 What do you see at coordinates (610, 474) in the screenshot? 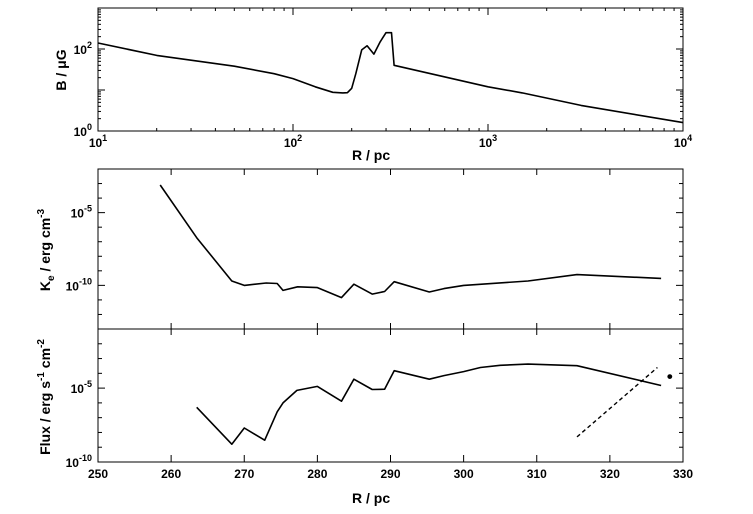
I see `bottom-x-tick-label: 320` at bounding box center [610, 474].